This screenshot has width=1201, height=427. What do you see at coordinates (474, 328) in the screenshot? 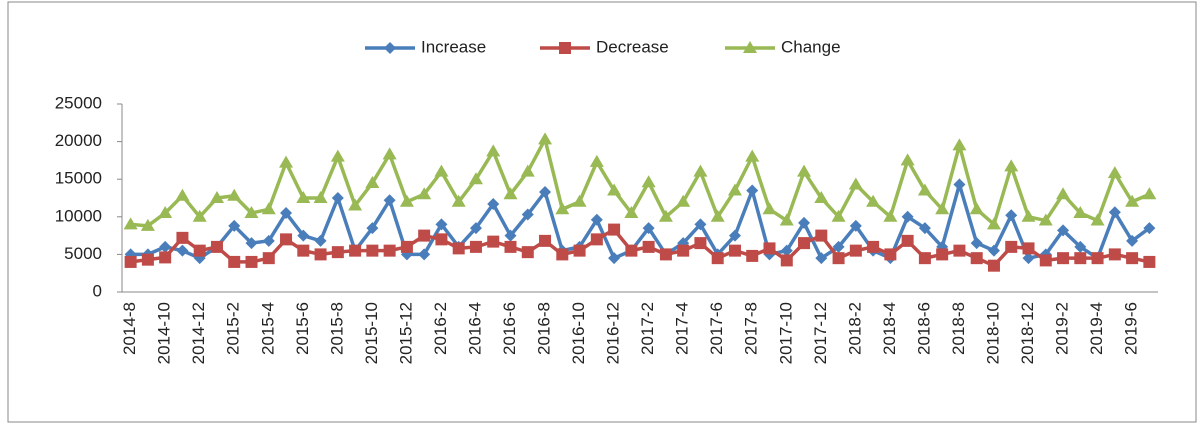
I see `x-tick-label: 2016-4` at bounding box center [474, 328].